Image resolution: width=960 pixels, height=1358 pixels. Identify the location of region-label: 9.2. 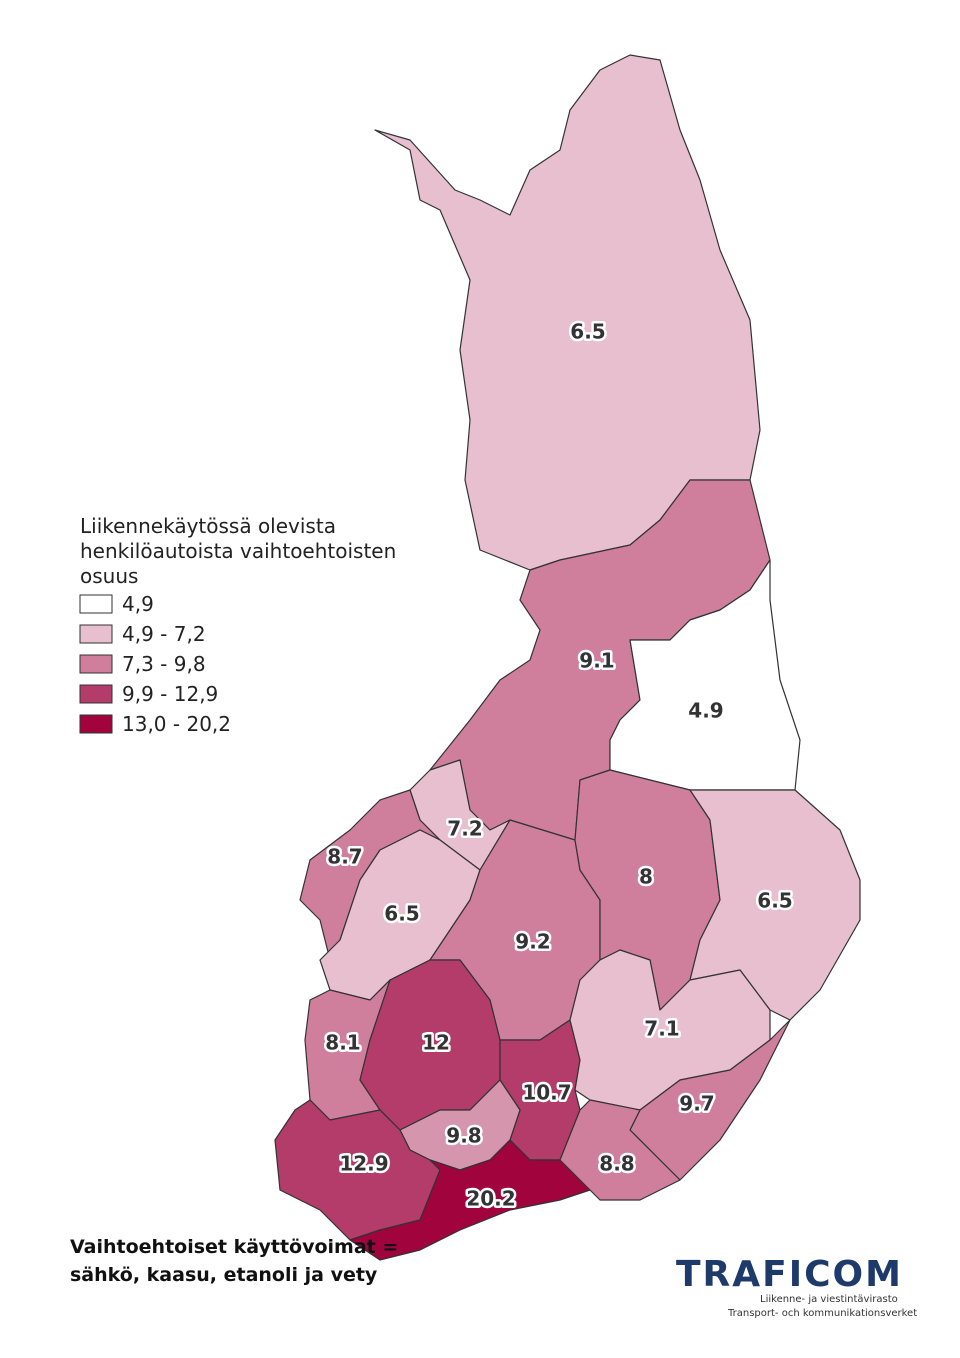
(532, 942).